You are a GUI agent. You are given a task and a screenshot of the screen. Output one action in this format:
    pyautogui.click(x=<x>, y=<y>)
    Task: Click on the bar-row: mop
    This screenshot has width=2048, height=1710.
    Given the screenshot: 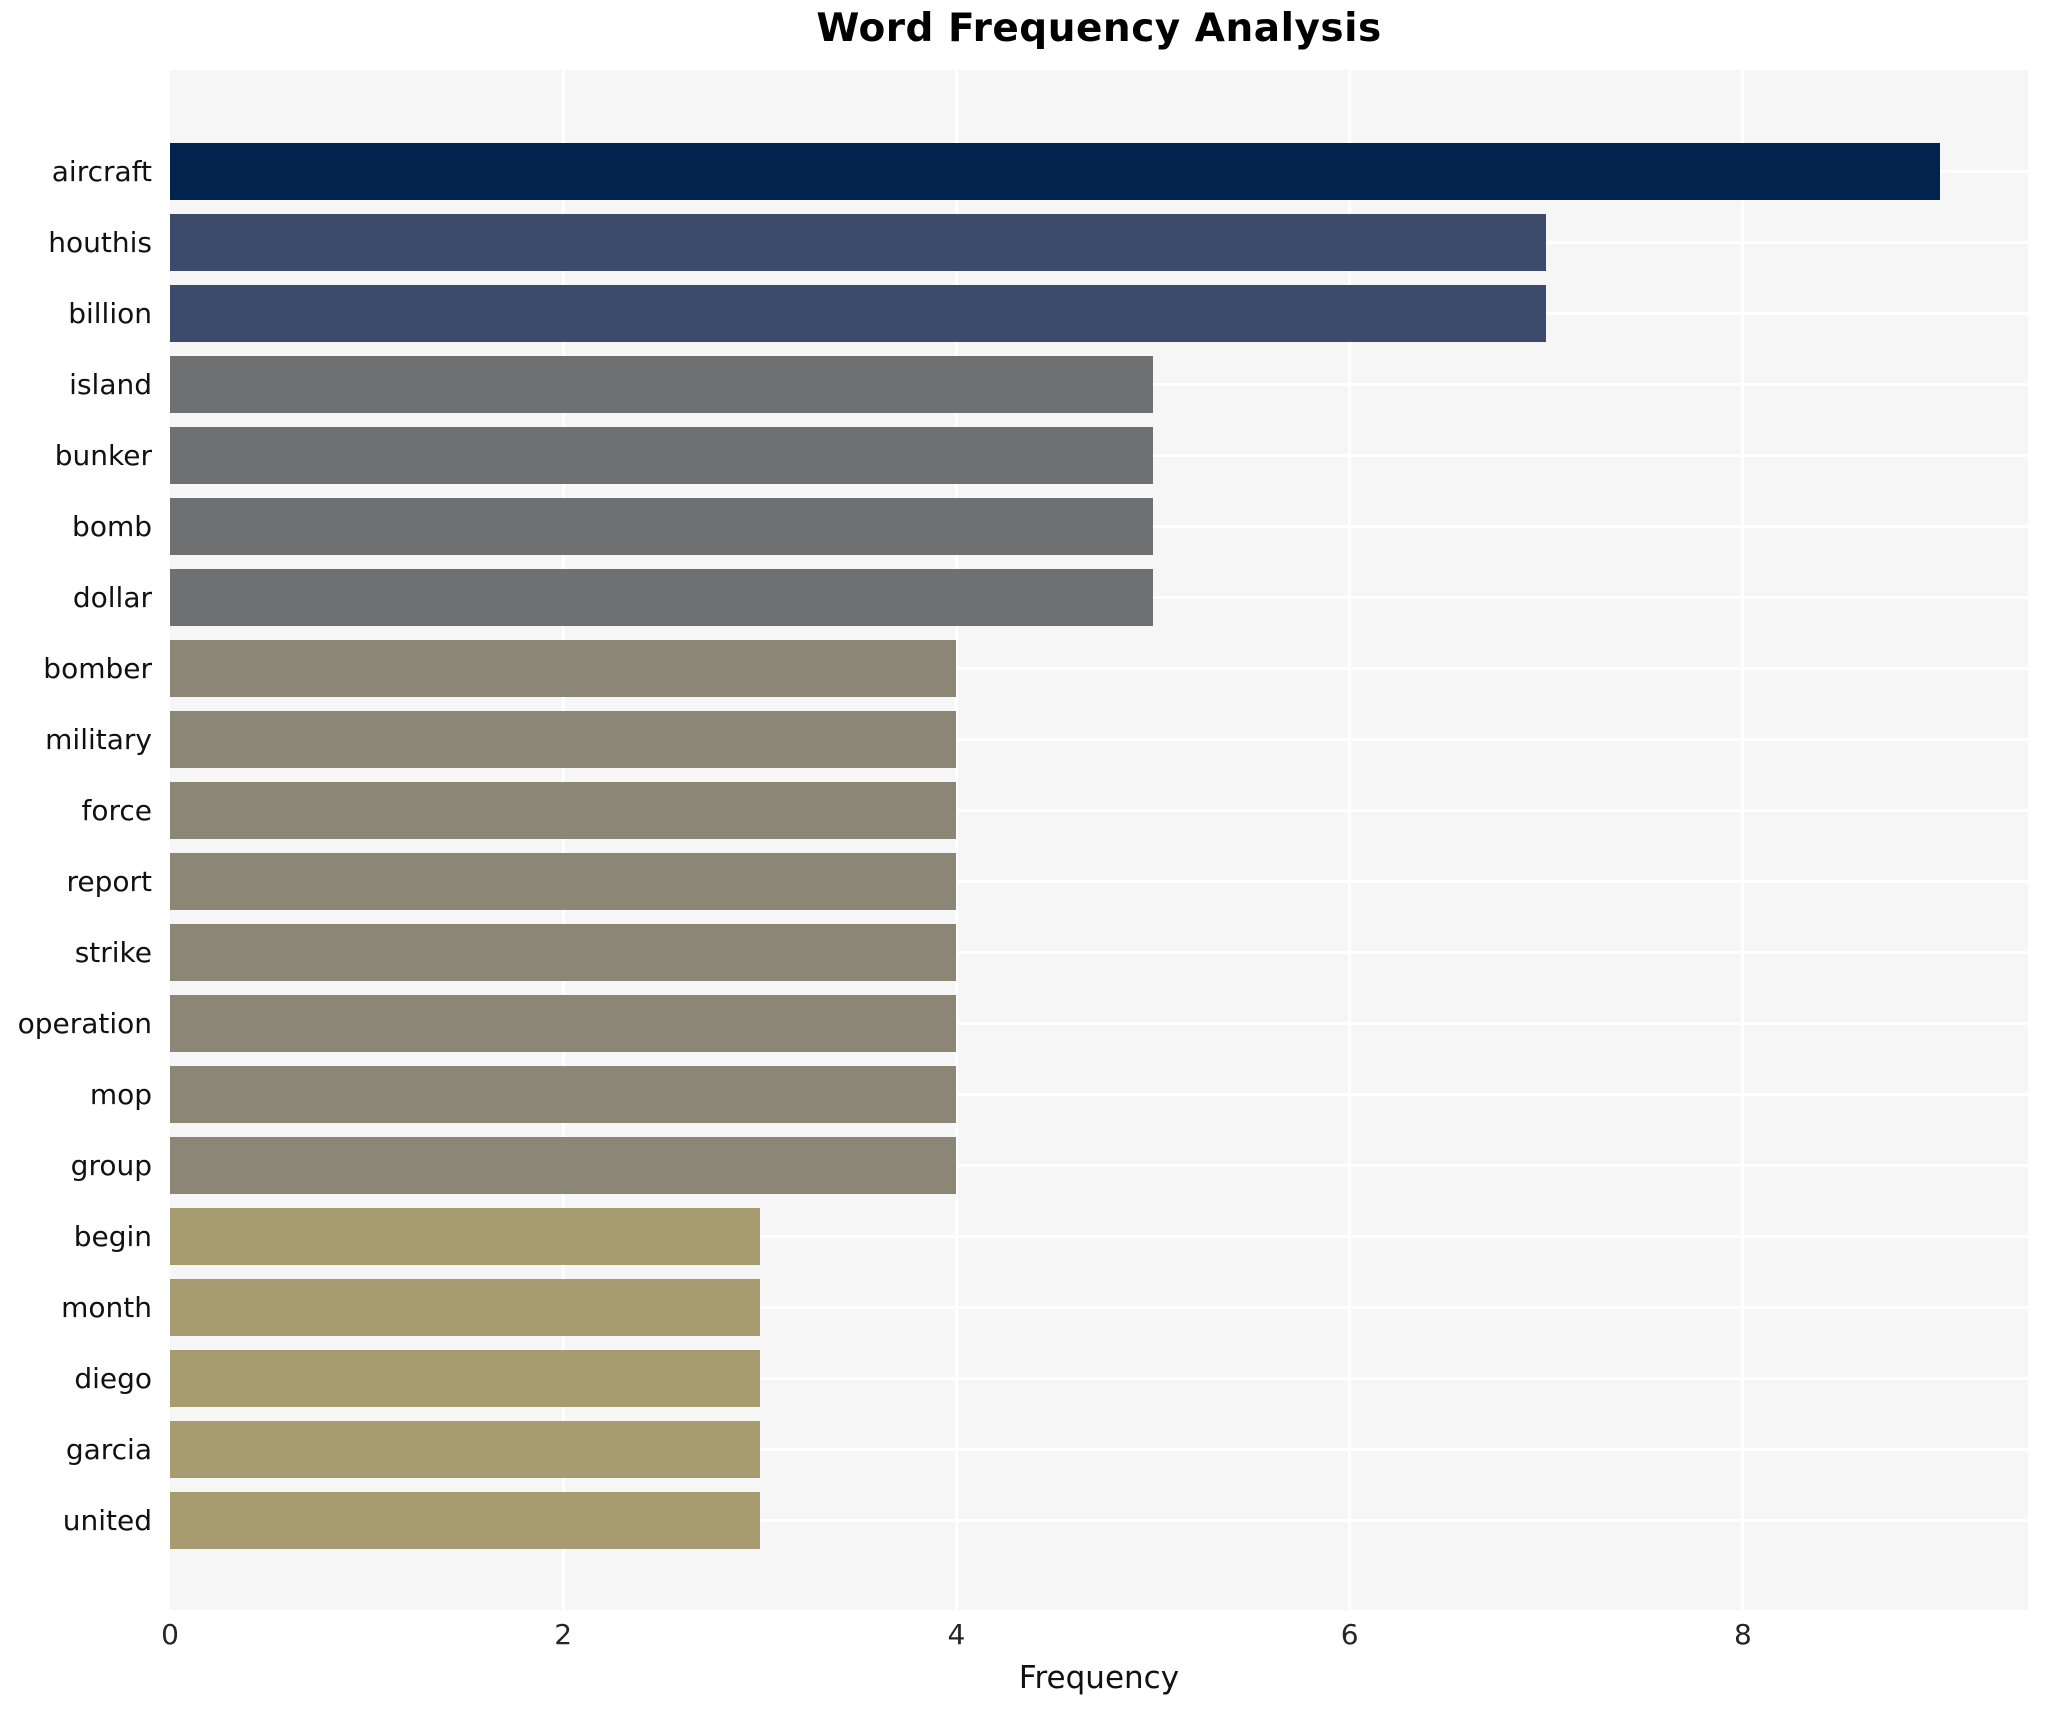 What is the action you would take?
    pyautogui.click(x=1024, y=1094)
    